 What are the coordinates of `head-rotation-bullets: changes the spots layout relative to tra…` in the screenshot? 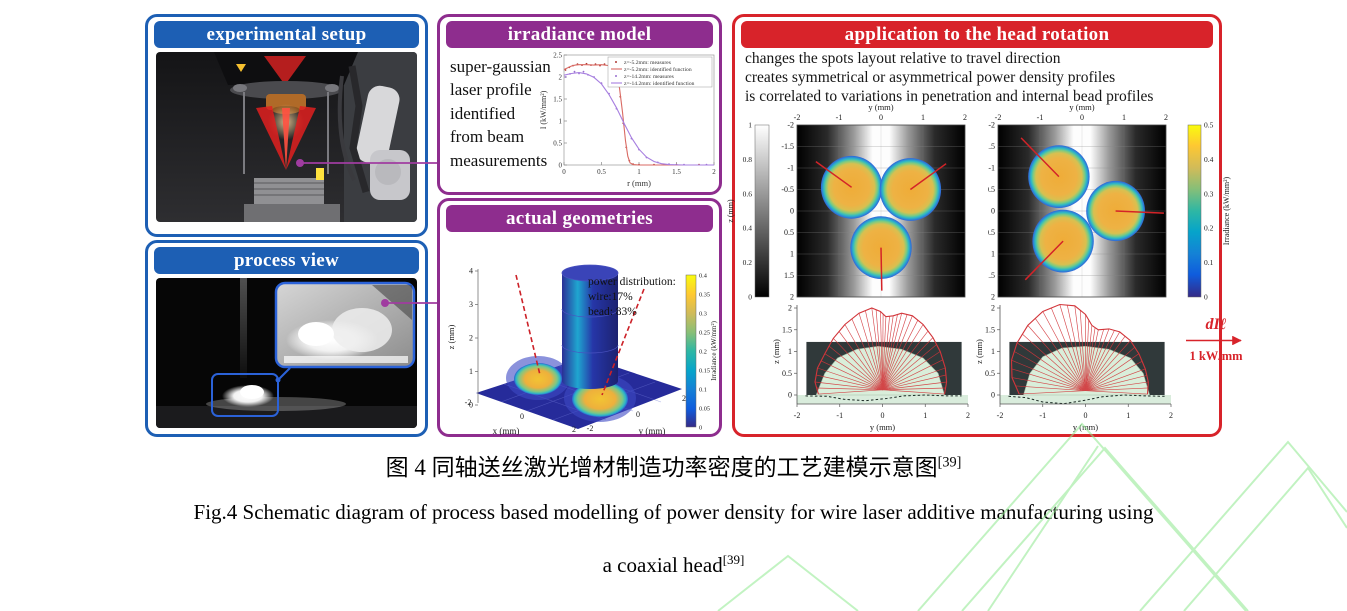 It's located at (982, 78).